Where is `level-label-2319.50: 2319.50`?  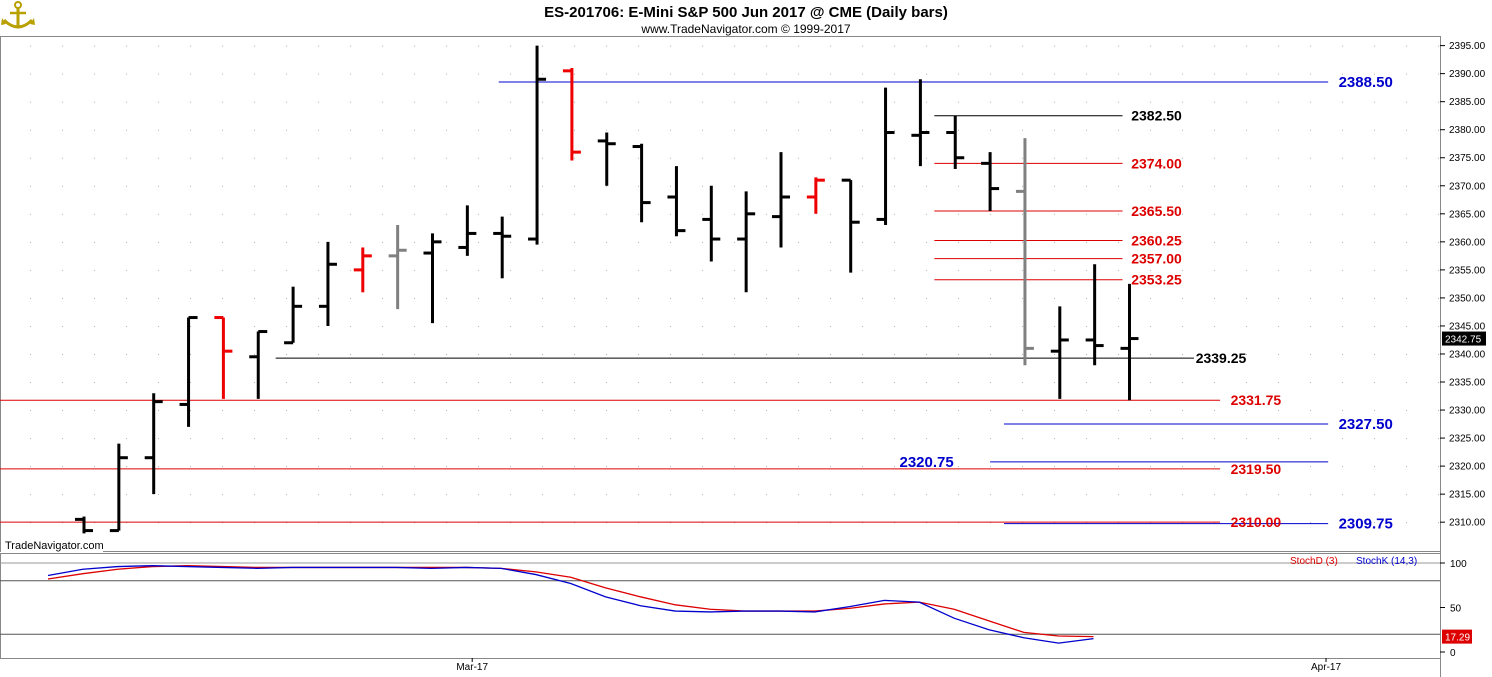
level-label-2319.50: 2319.50 is located at coordinates (1256, 469).